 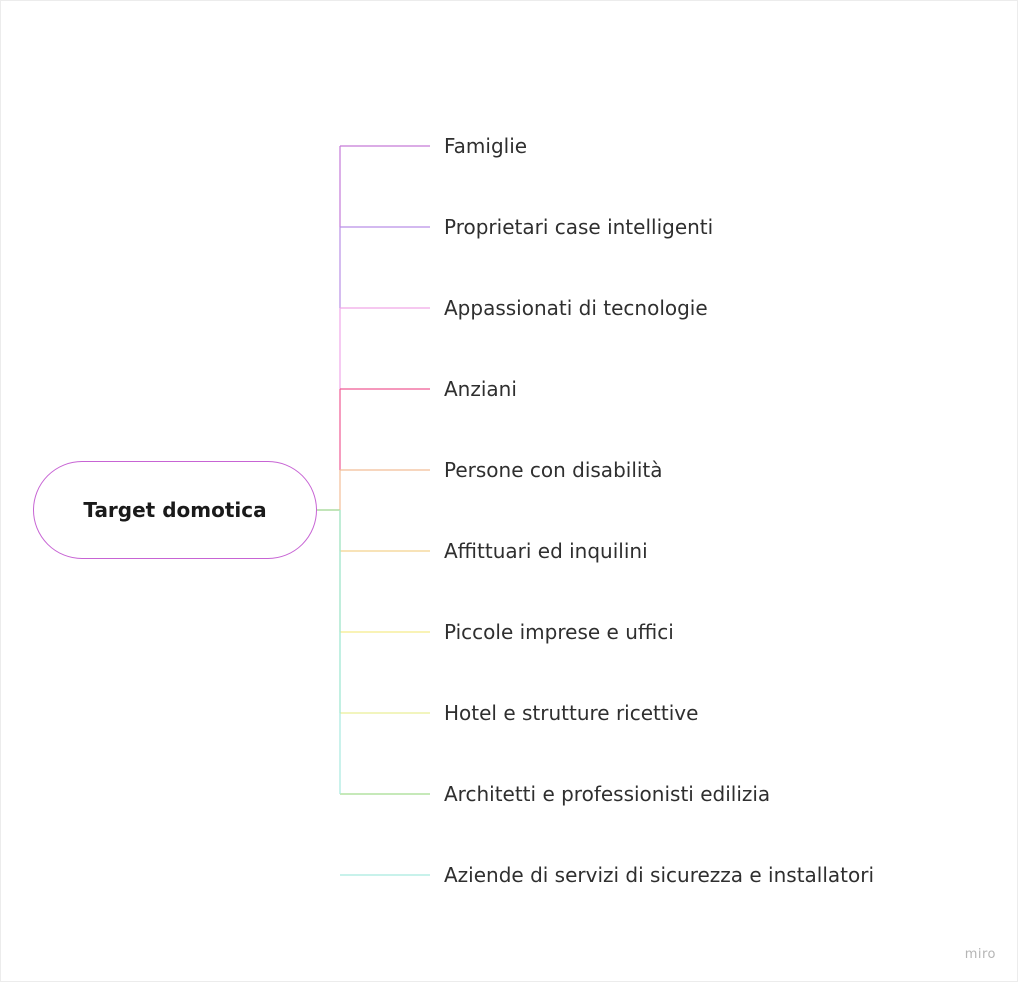 What do you see at coordinates (980, 954) in the screenshot?
I see `miro-watermark: miro` at bounding box center [980, 954].